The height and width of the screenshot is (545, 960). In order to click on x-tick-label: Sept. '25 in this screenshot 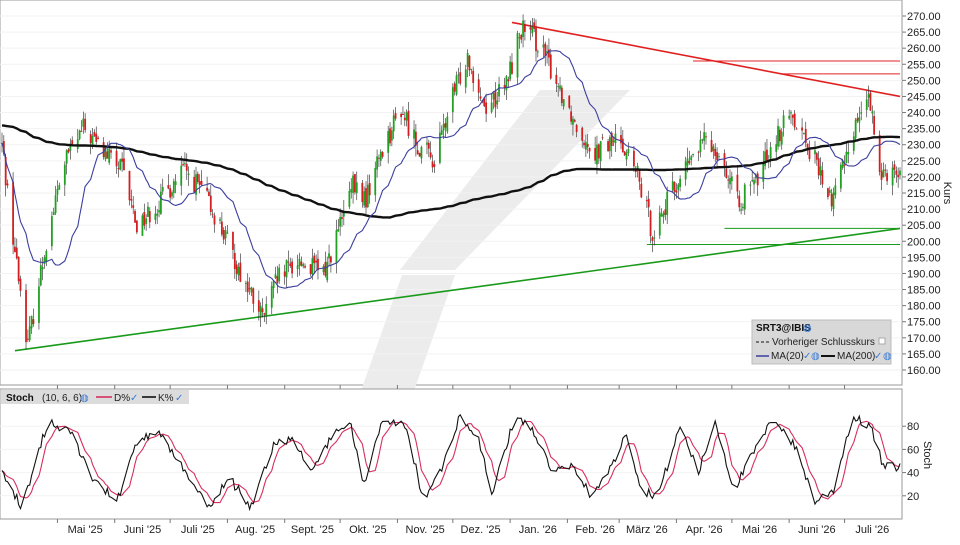, I will do `click(312, 530)`.